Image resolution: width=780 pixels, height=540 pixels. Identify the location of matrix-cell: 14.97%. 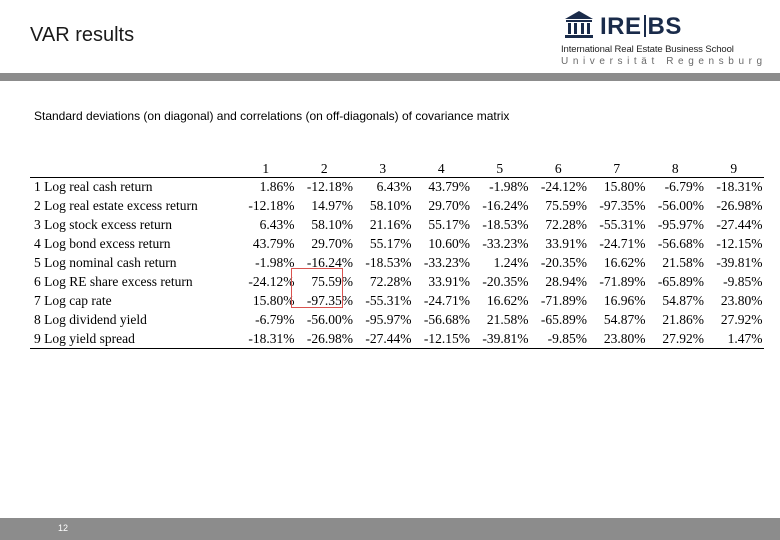
(332, 206).